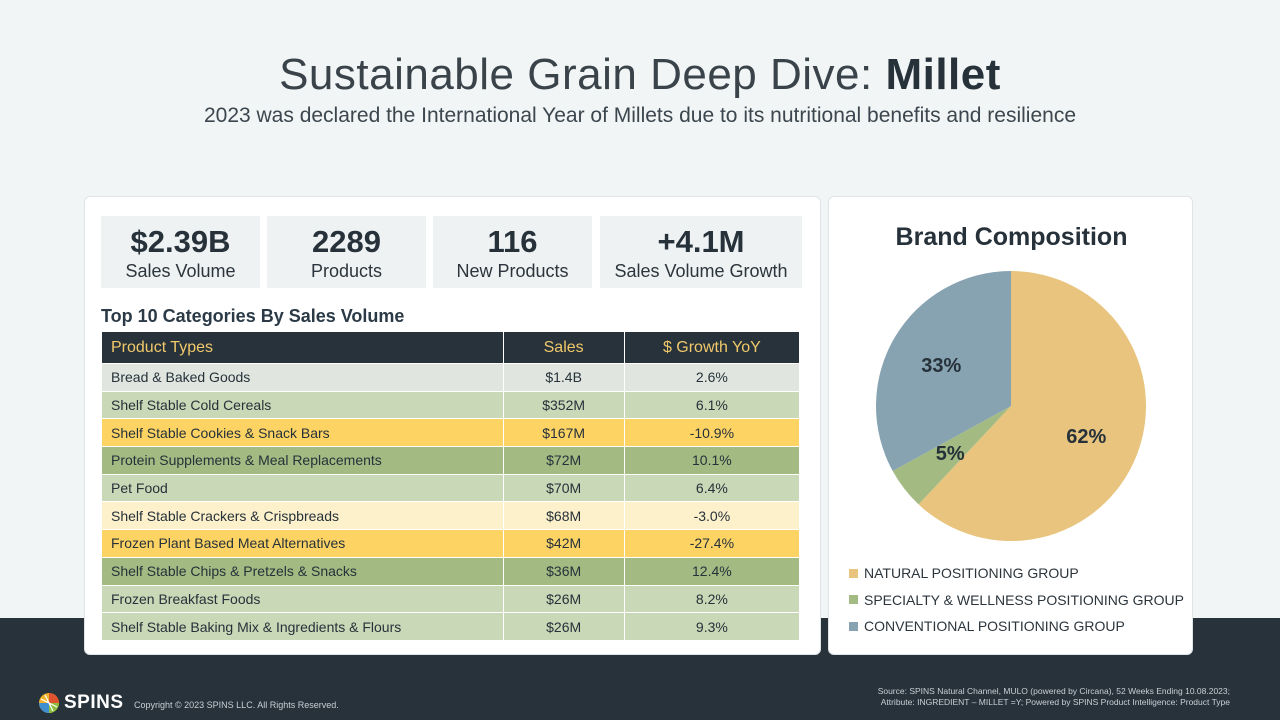  What do you see at coordinates (563, 433) in the screenshot?
I see `cell-sales: $167M` at bounding box center [563, 433].